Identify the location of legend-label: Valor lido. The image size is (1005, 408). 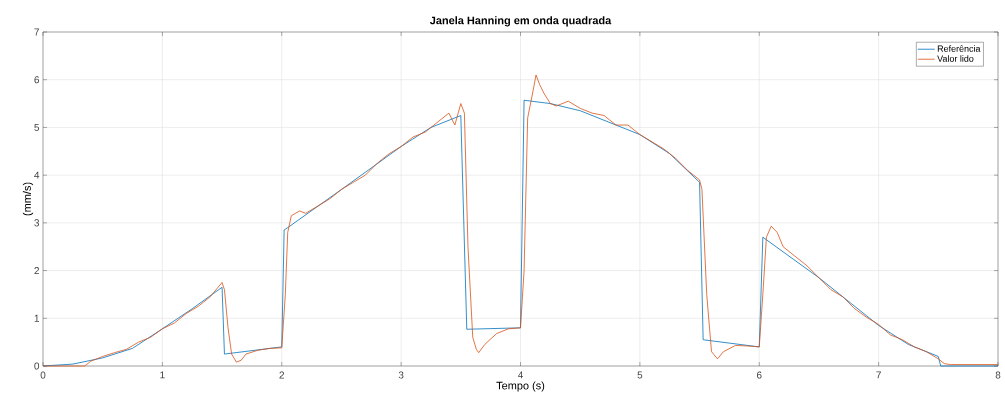
(955, 58).